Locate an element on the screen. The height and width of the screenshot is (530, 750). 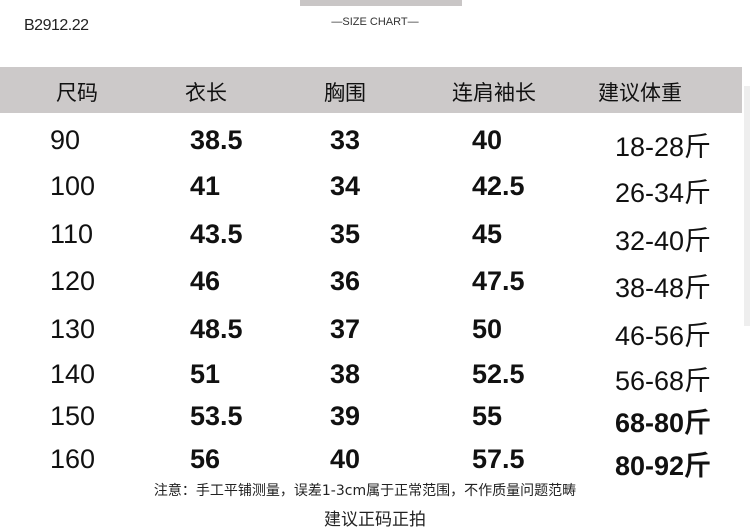
table-cell: 140 is located at coordinates (73, 374).